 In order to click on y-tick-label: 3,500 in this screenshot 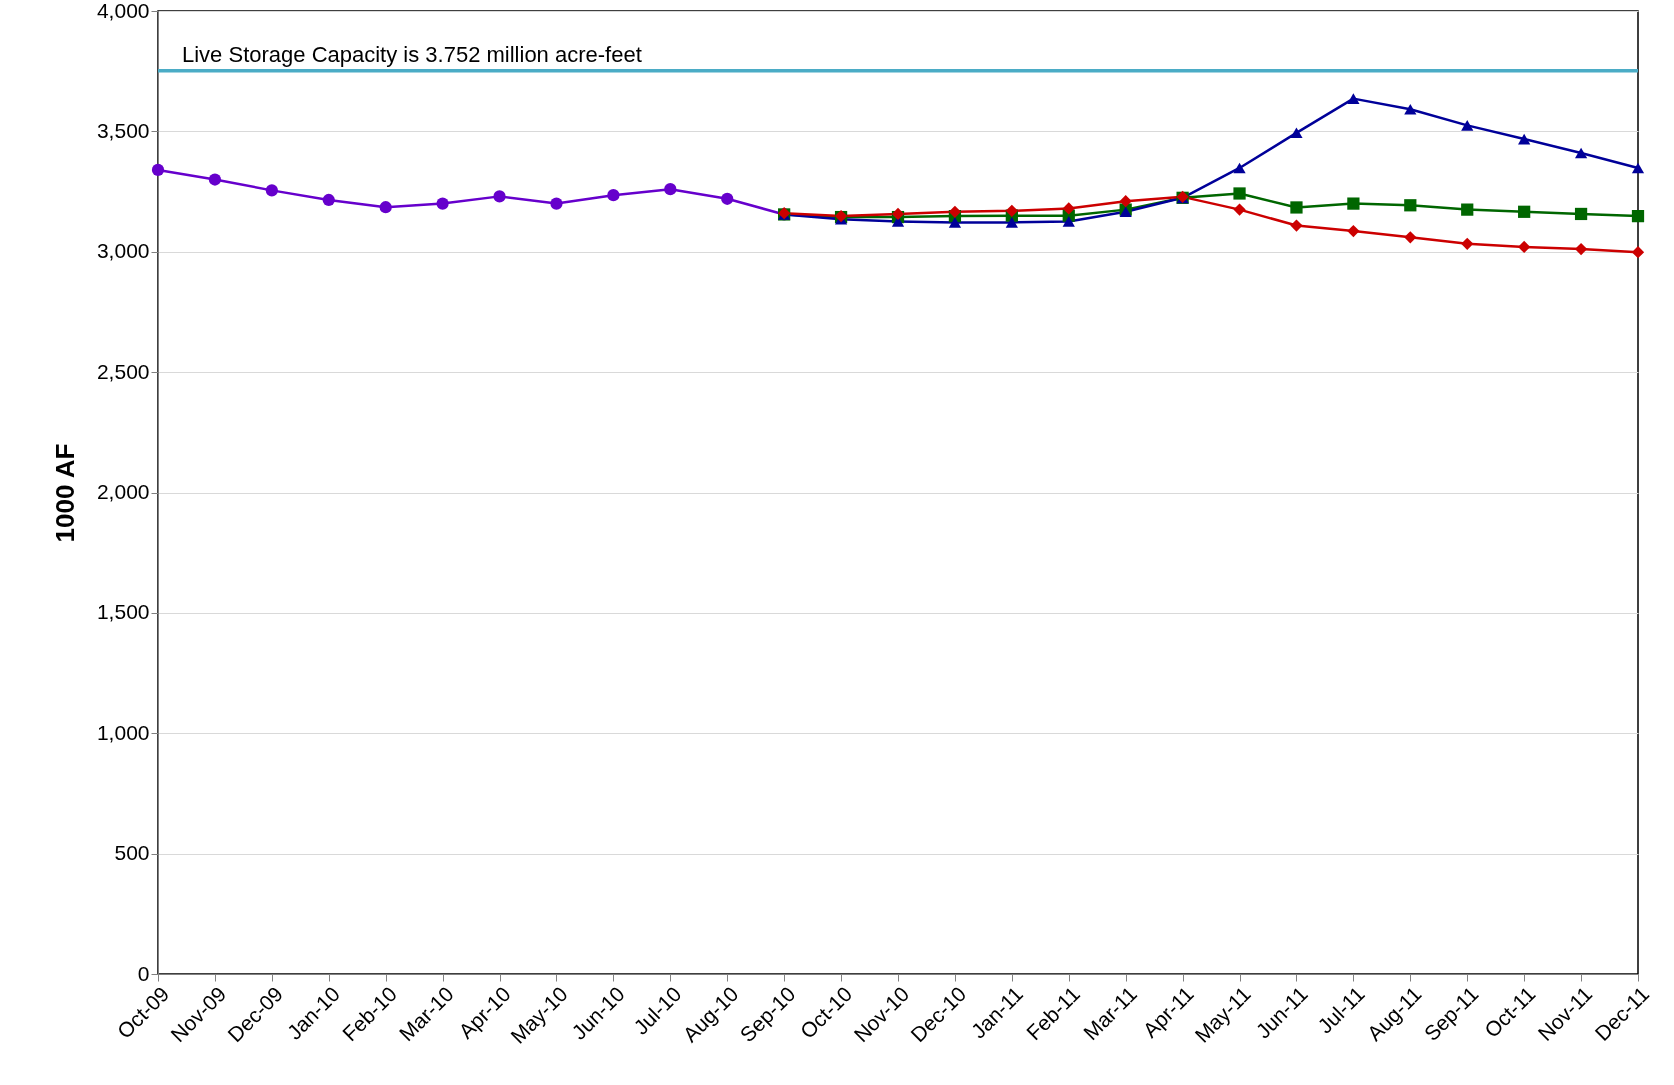, I will do `click(123, 130)`.